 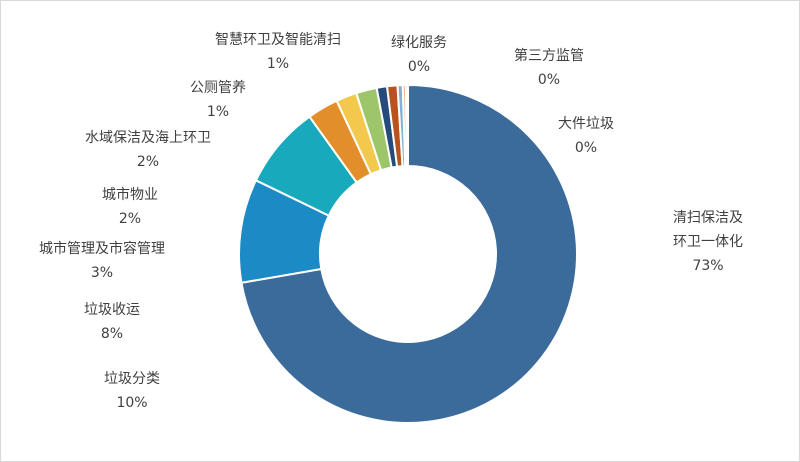 What do you see at coordinates (131, 403) in the screenshot?
I see `label-percent: 10%` at bounding box center [131, 403].